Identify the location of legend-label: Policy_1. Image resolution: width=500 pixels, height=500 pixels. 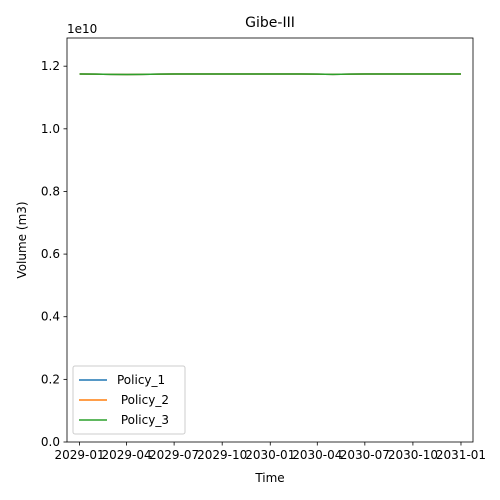
(141, 380).